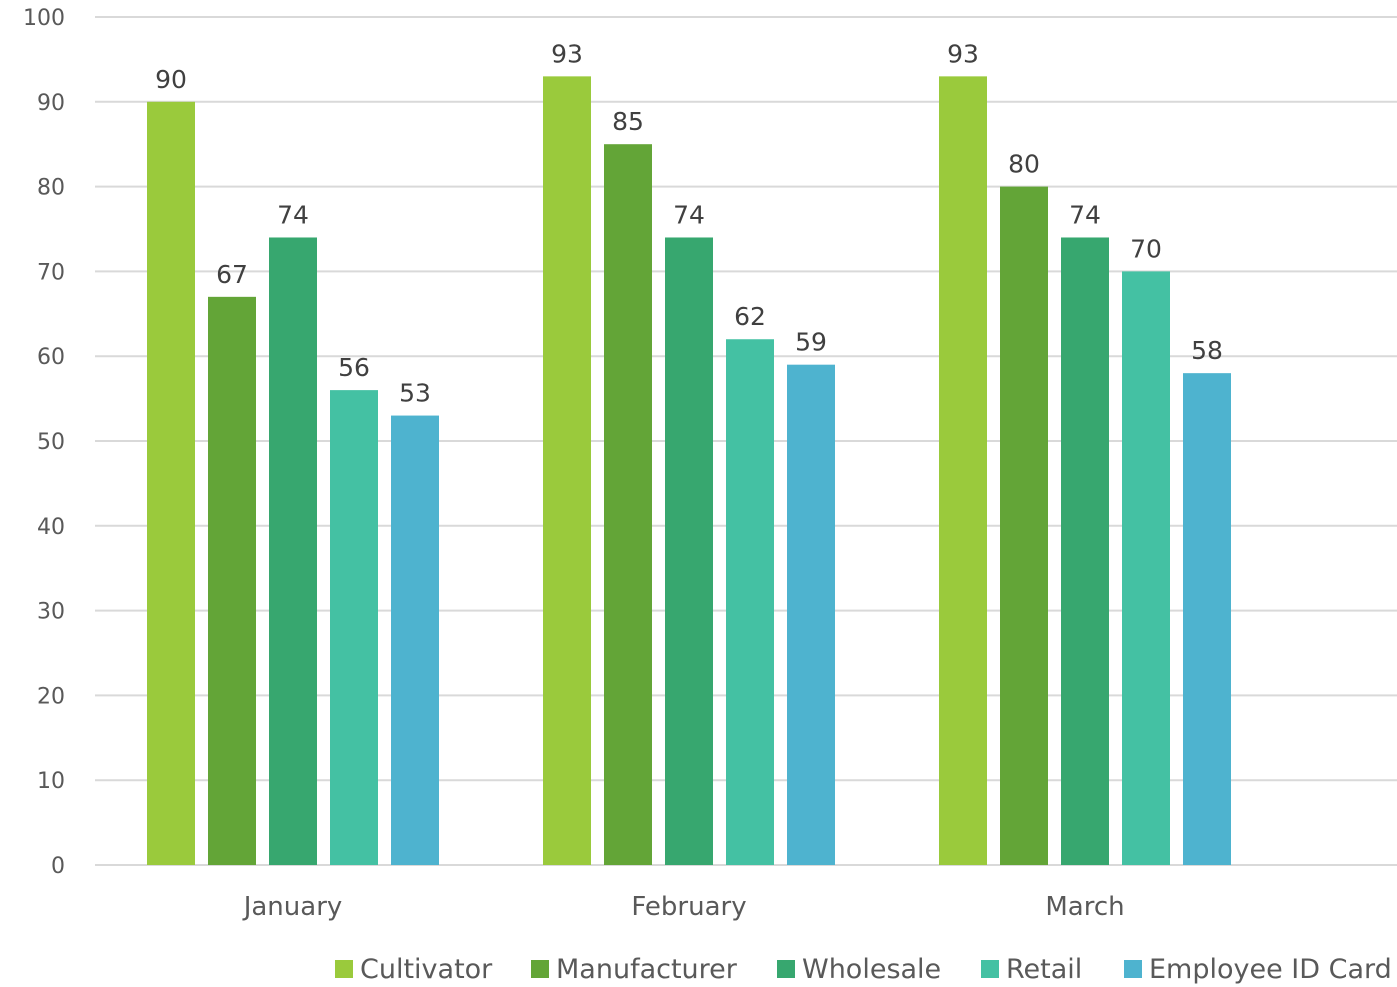 This screenshot has height=987, width=1397. Describe the element at coordinates (871, 969) in the screenshot. I see `legend-label: Wholesale` at that location.